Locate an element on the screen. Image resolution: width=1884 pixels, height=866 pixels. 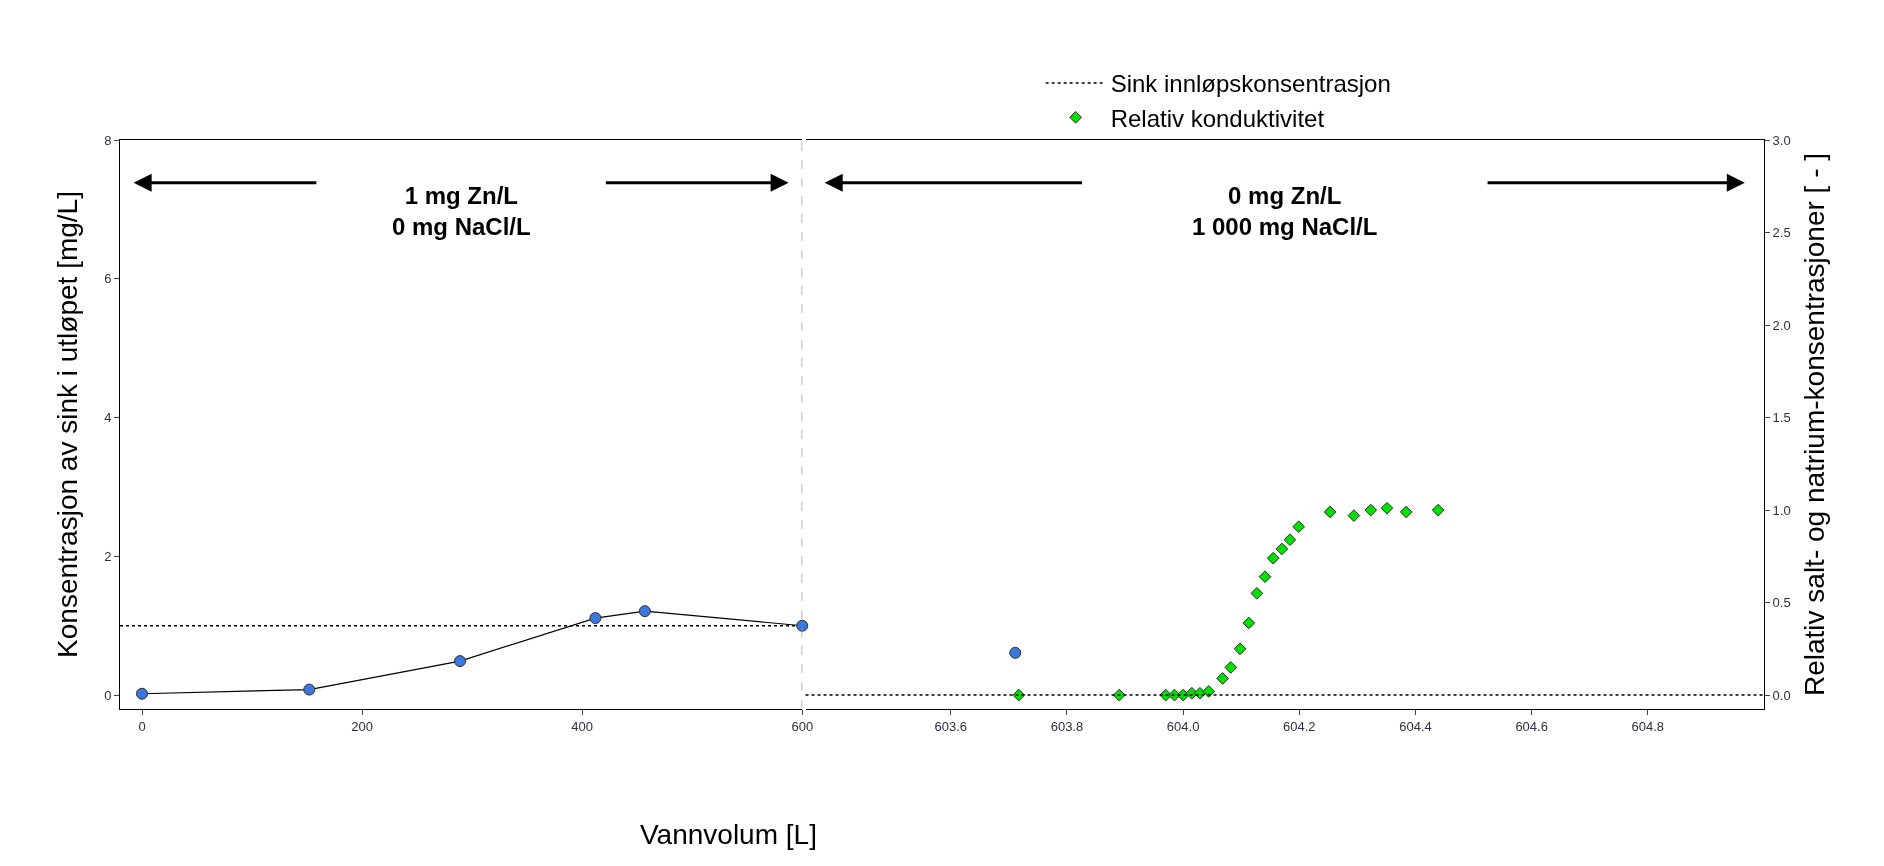
x-tick-label: 604.8 is located at coordinates (1648, 726).